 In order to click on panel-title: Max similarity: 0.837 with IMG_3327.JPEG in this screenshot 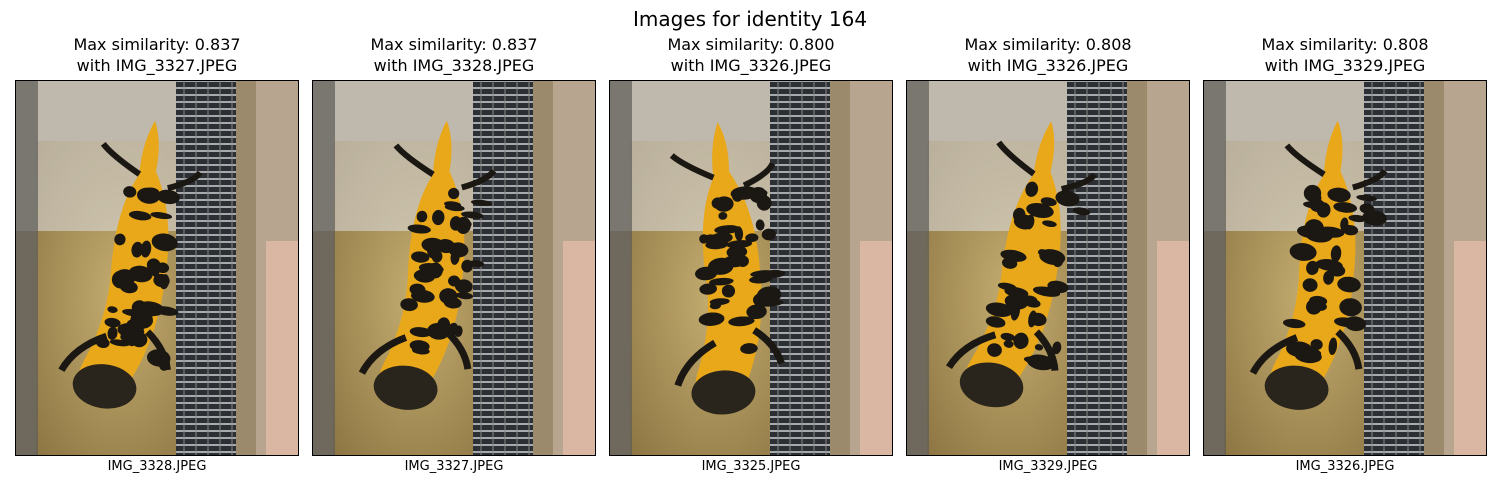, I will do `click(159, 55)`.